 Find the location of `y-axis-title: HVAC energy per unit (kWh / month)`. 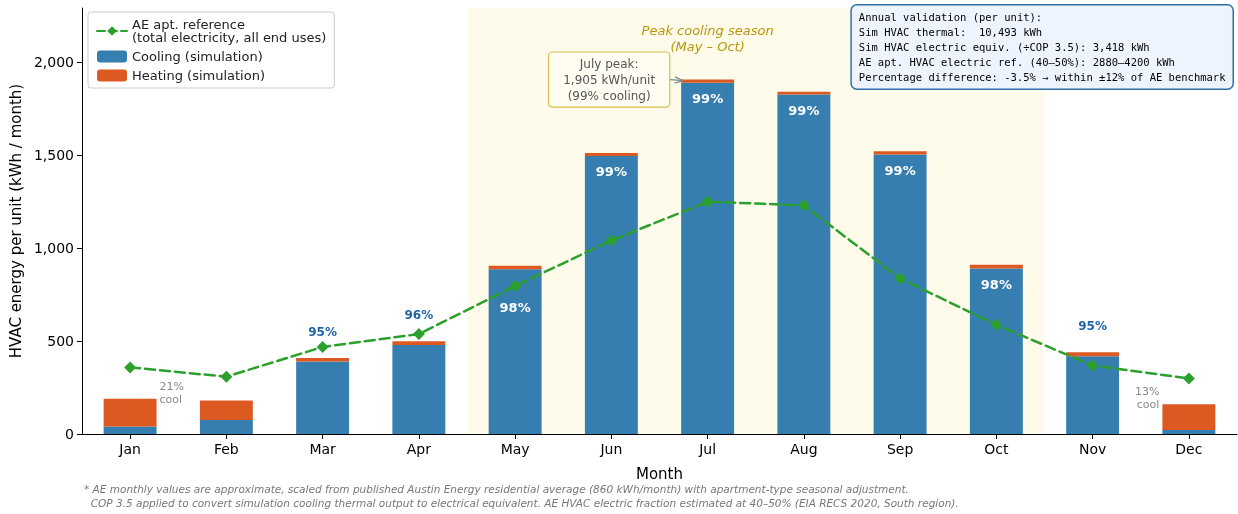

y-axis-title: HVAC energy per unit (kWh / month) is located at coordinates (15, 221).